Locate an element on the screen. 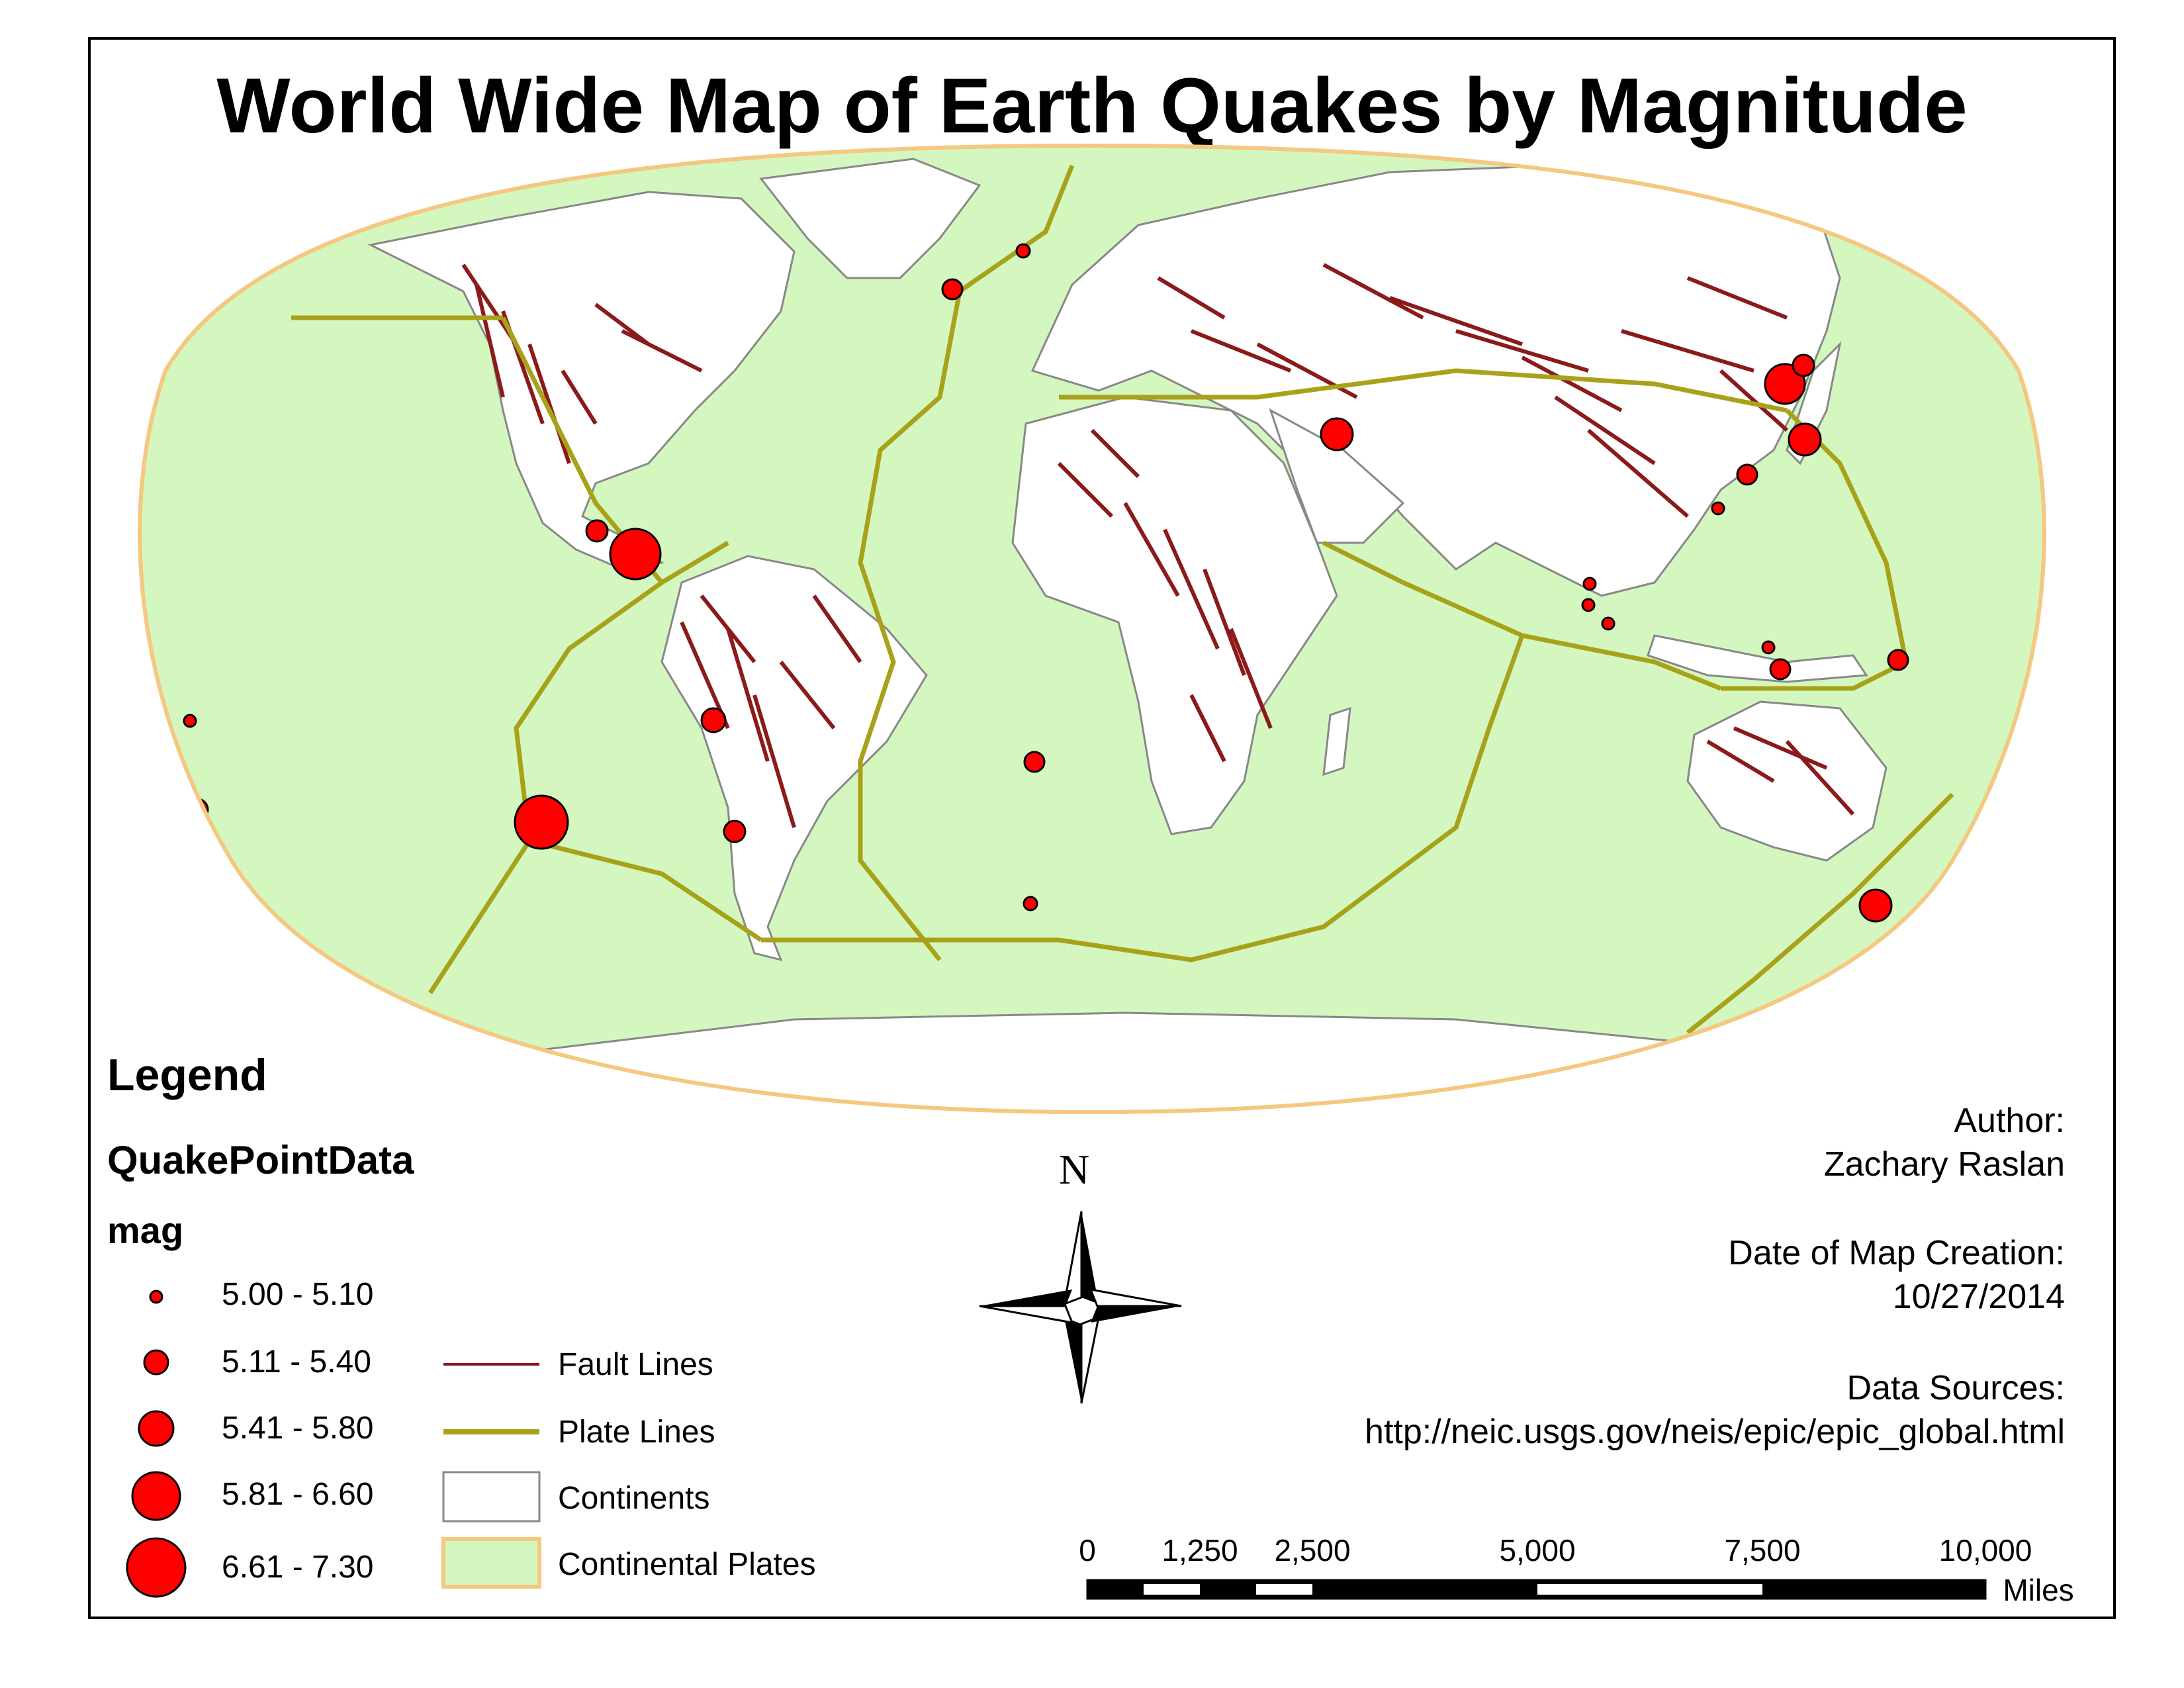 Image resolution: width=2184 pixels, height=1688 pixels. arabia is located at coordinates (1337, 476).